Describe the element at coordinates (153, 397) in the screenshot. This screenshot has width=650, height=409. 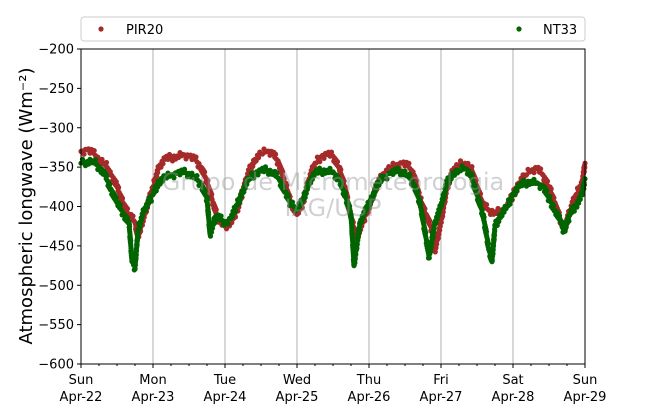
I see `x-tick-date: Apr-23` at that location.